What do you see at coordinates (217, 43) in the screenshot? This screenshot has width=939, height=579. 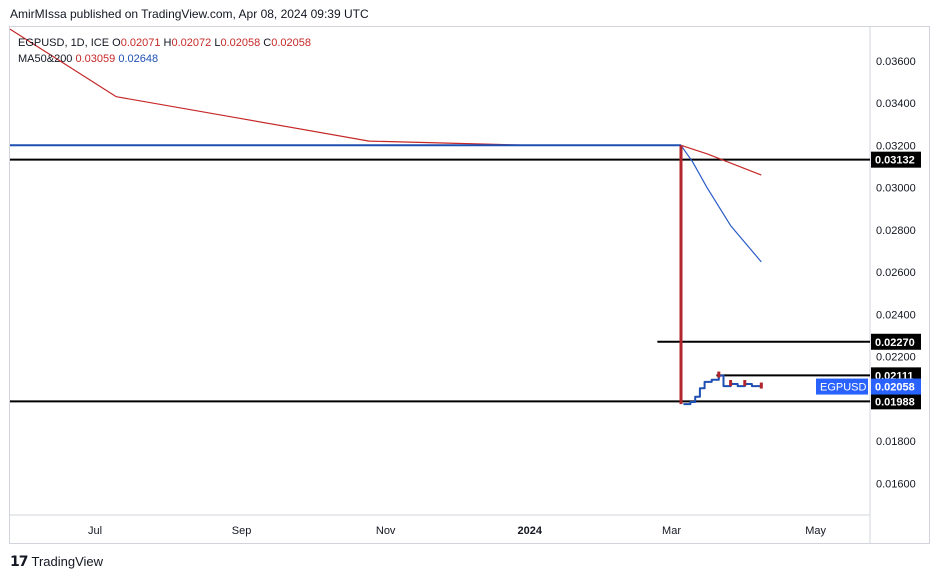 I see `low-label: L` at bounding box center [217, 43].